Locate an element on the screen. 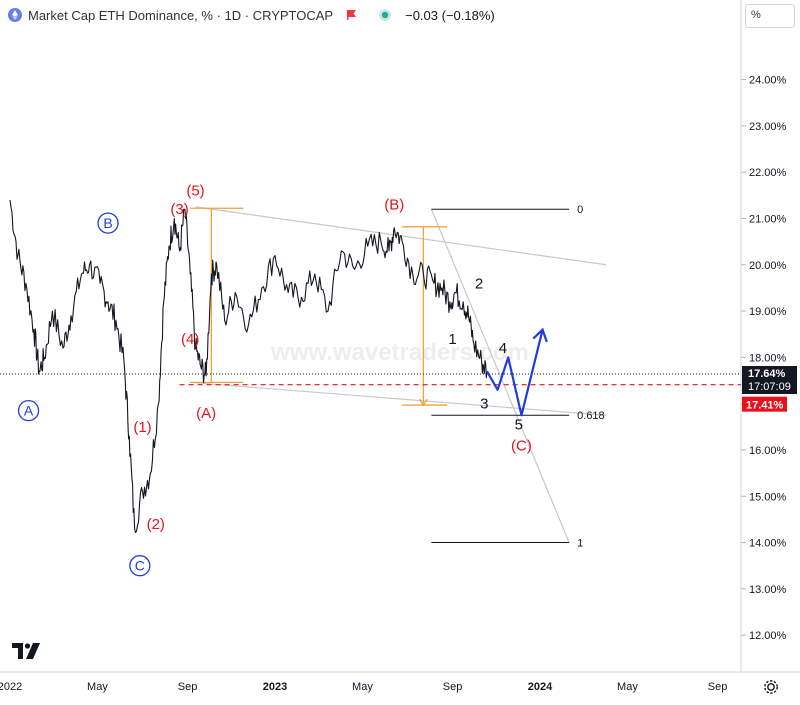 The width and height of the screenshot is (800, 705). wave-label: A is located at coordinates (29, 411).